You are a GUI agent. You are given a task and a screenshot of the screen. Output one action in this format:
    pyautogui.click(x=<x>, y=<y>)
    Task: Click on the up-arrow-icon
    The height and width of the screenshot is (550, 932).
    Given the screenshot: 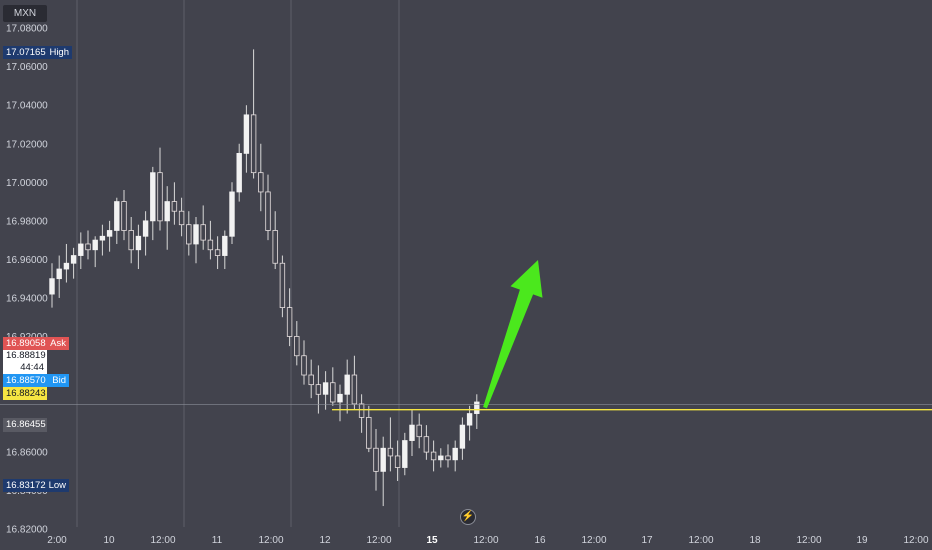 What is the action you would take?
    pyautogui.click(x=513, y=334)
    